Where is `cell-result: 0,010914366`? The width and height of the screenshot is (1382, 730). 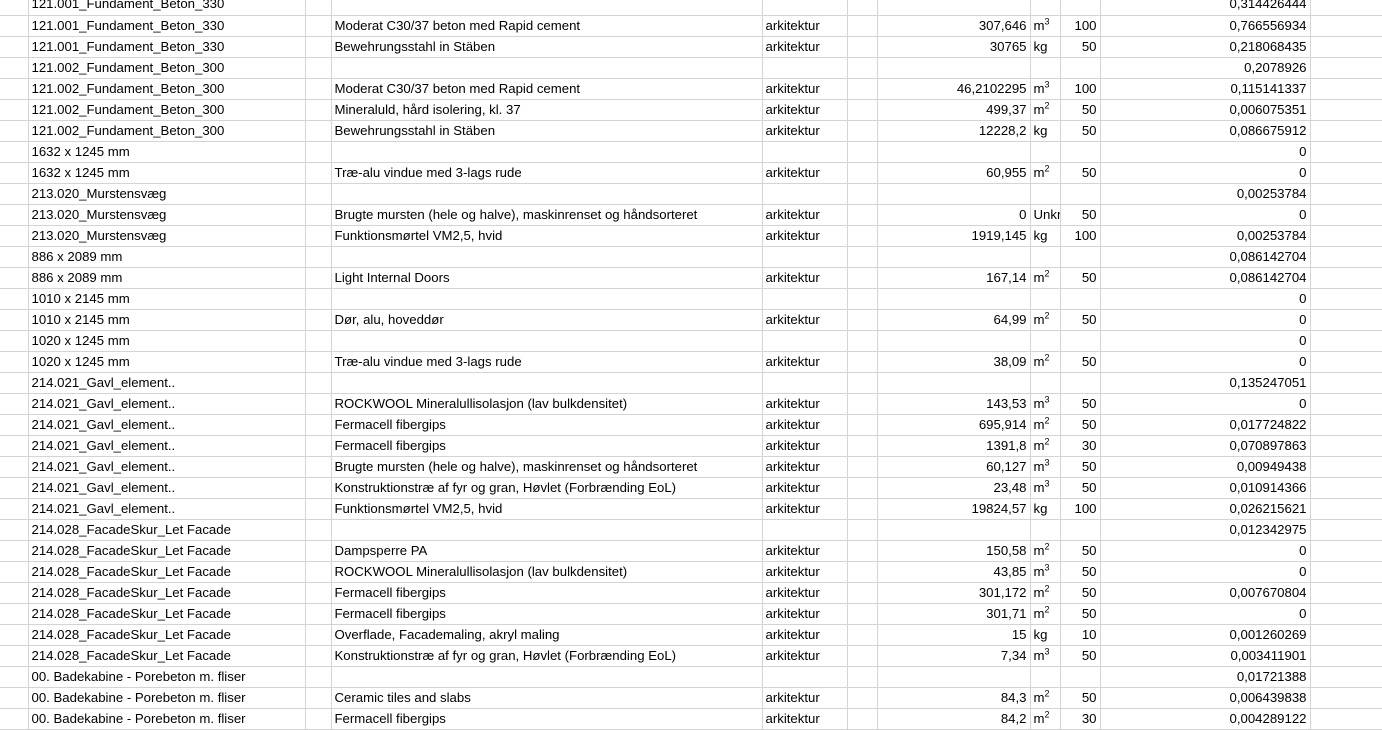
cell-result: 0,010914366 is located at coordinates (1205, 488).